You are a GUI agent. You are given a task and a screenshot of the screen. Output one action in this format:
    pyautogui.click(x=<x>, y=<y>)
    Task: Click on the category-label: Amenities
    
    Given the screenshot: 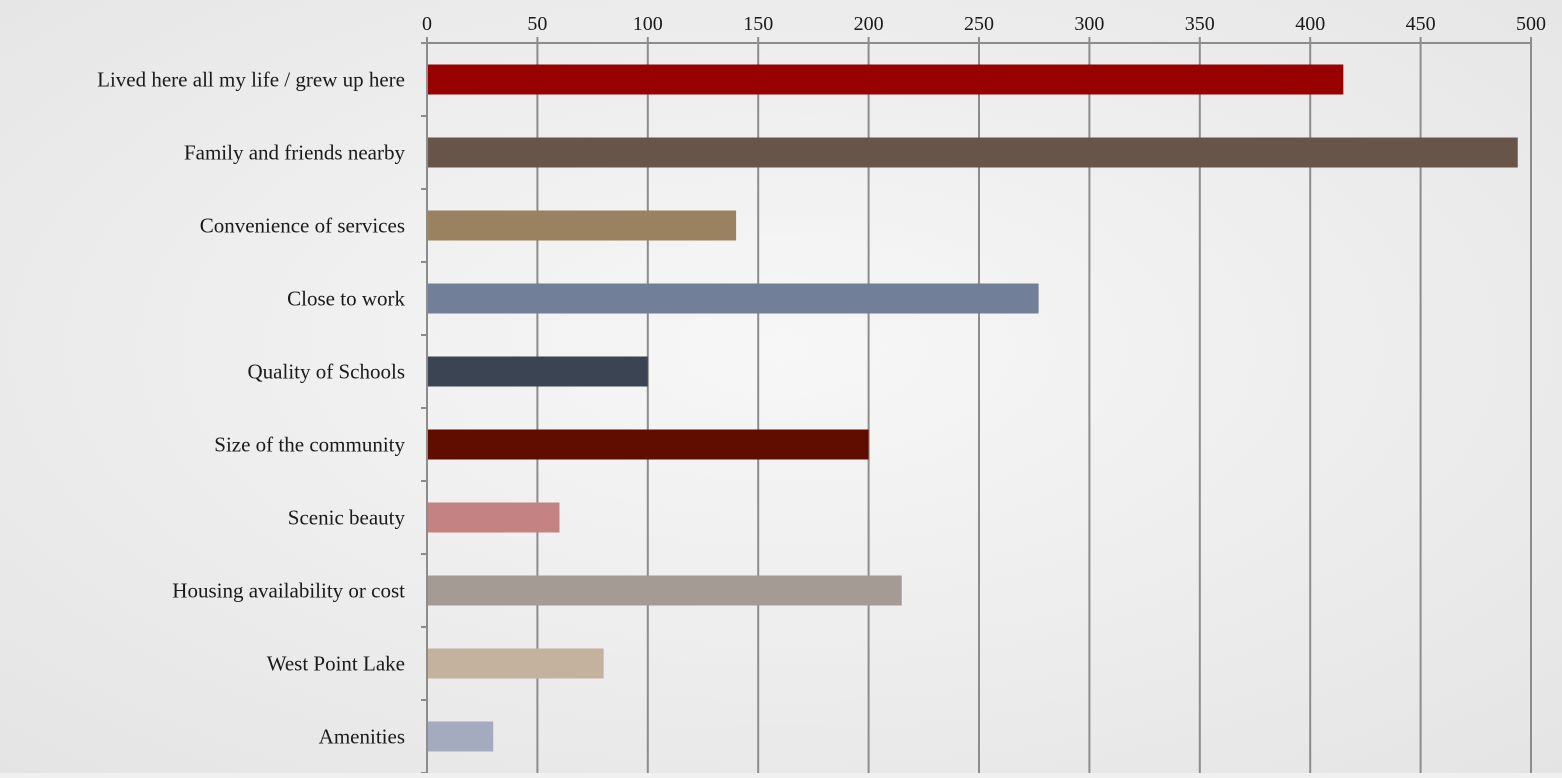 What is the action you would take?
    pyautogui.click(x=362, y=737)
    